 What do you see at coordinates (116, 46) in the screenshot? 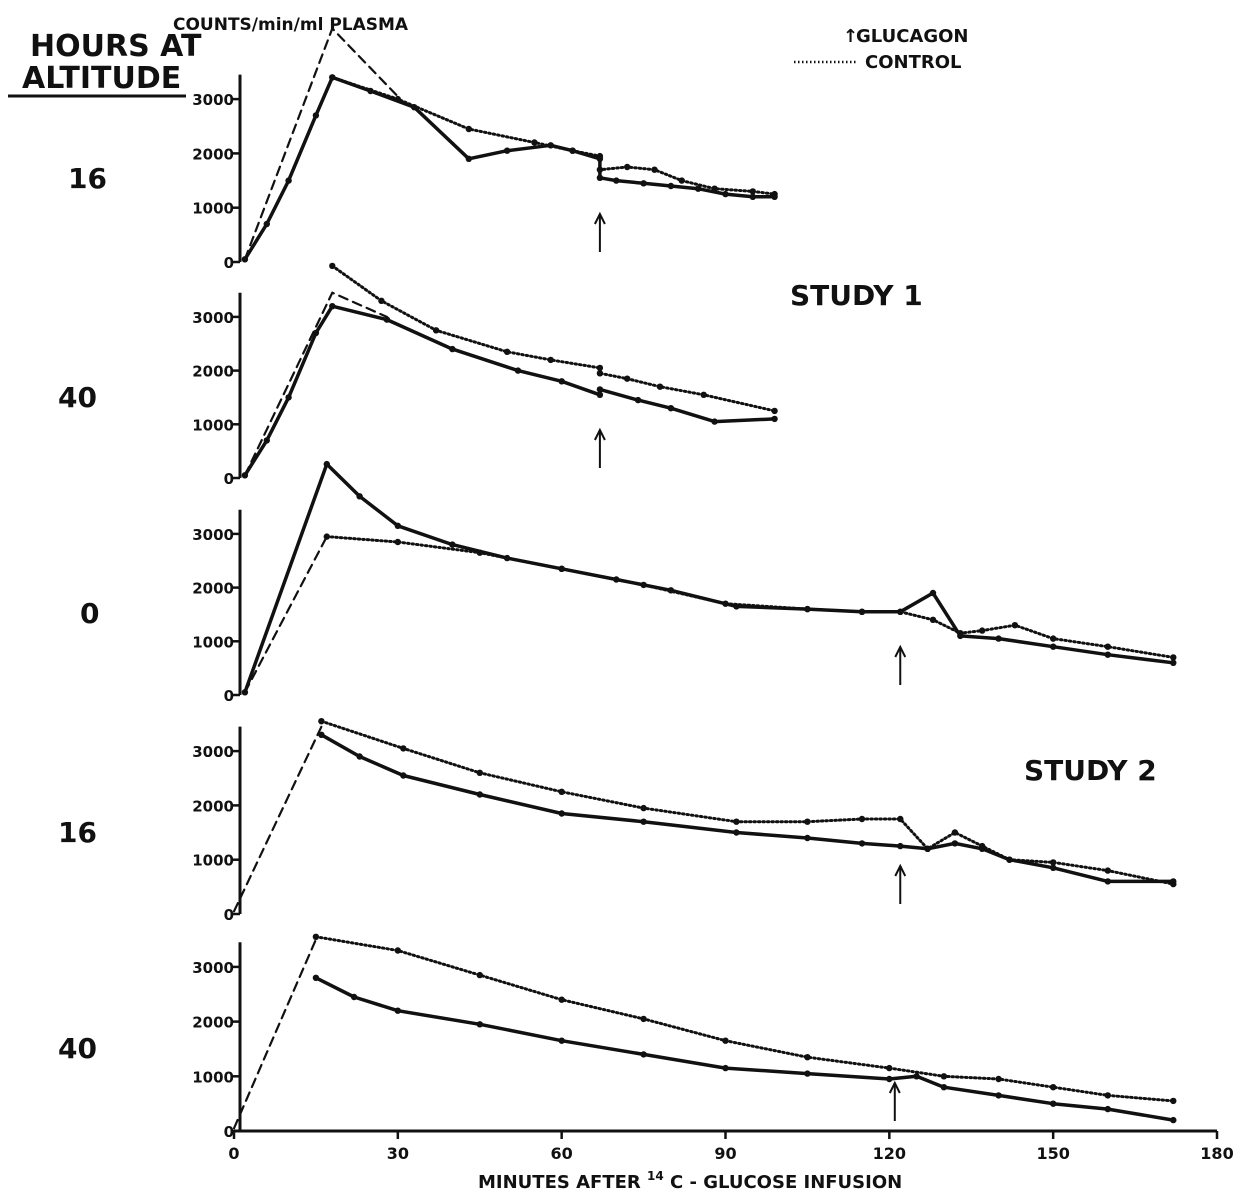
I see `row-header-line1: HOURS AT` at bounding box center [116, 46].